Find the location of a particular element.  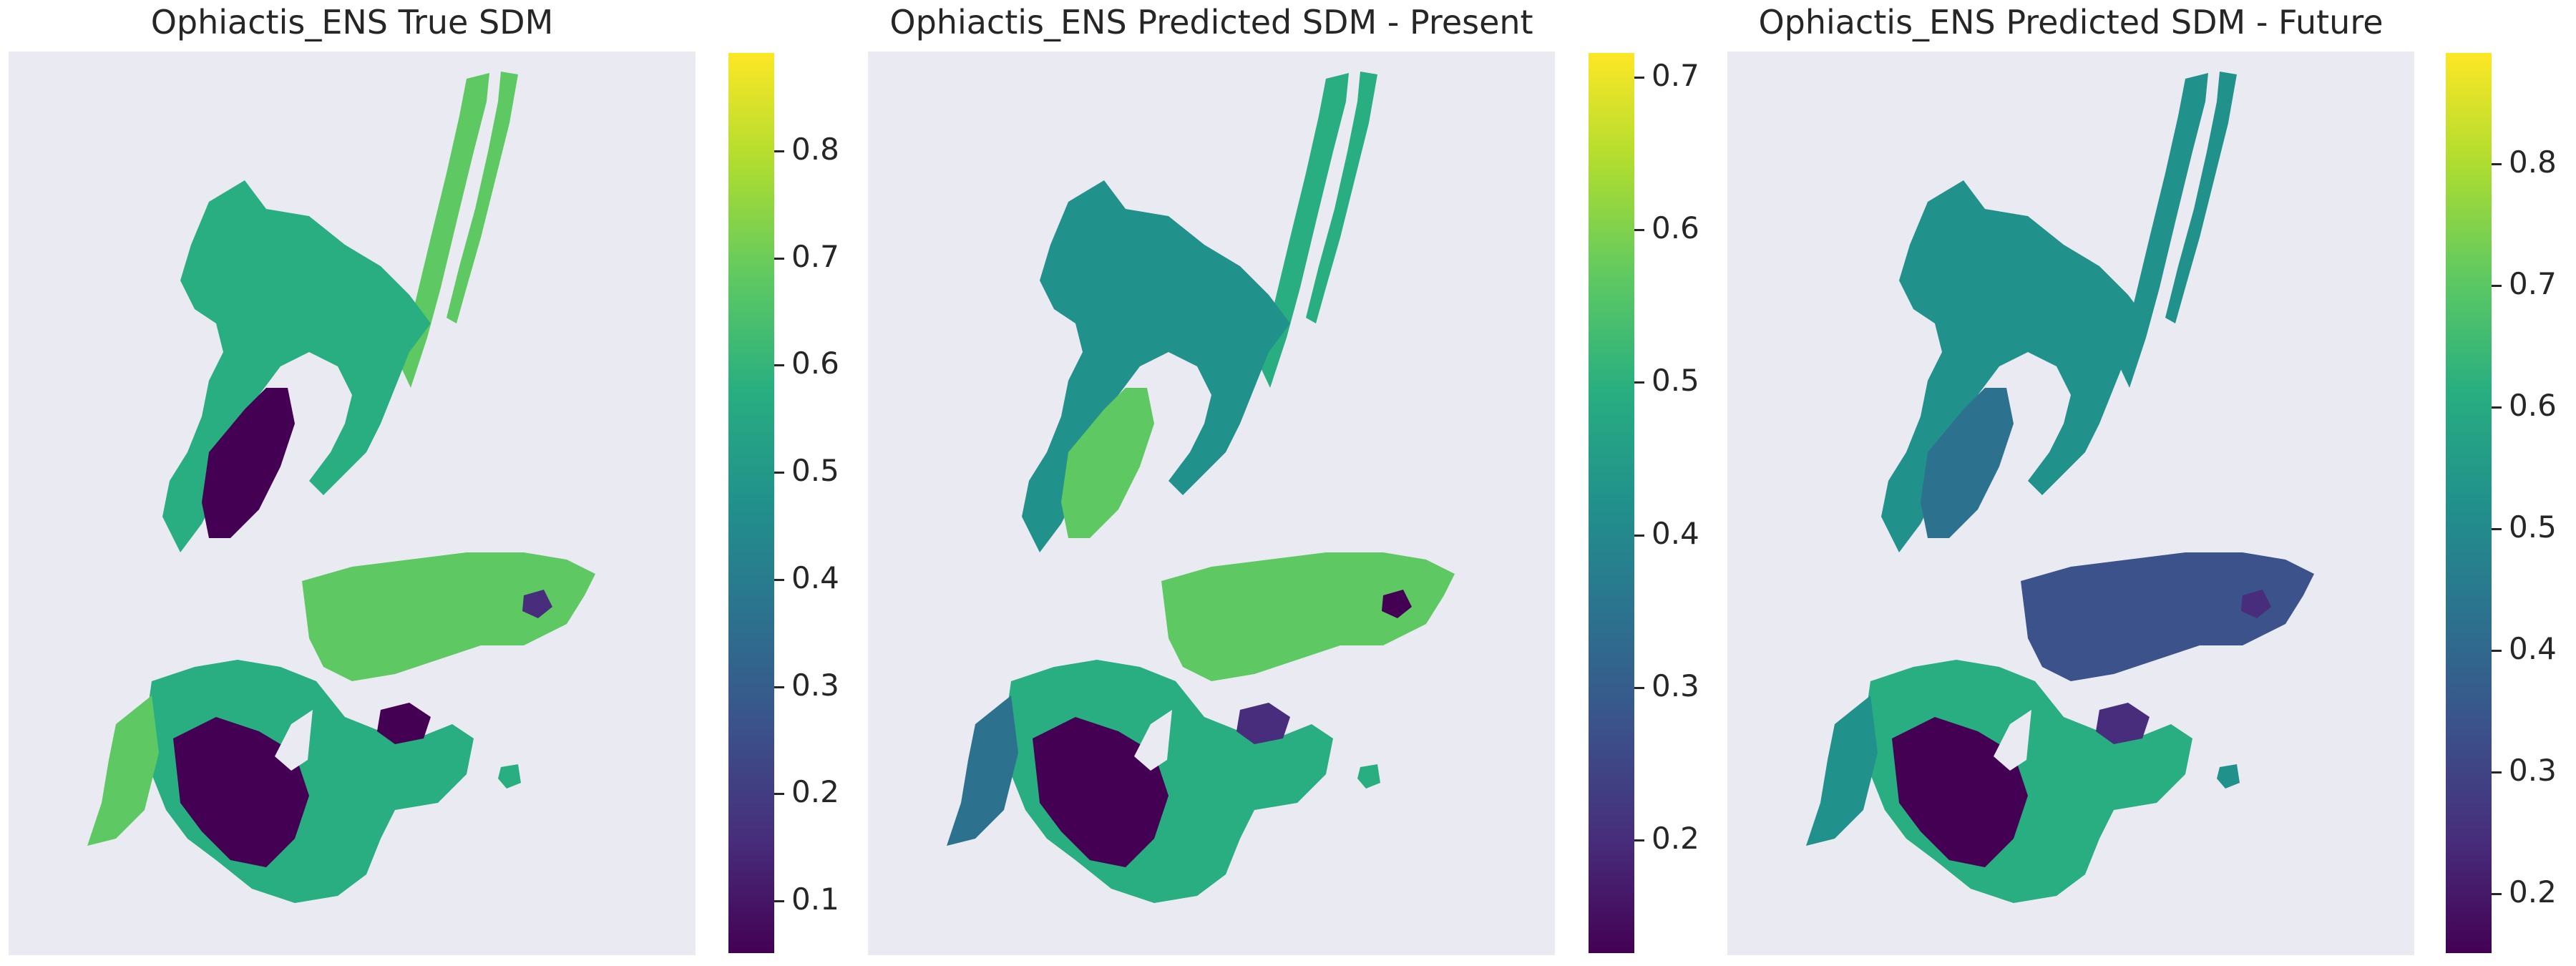

chart-title: Ophiactis_ENS Predicted SDM - Future is located at coordinates (2071, 22).